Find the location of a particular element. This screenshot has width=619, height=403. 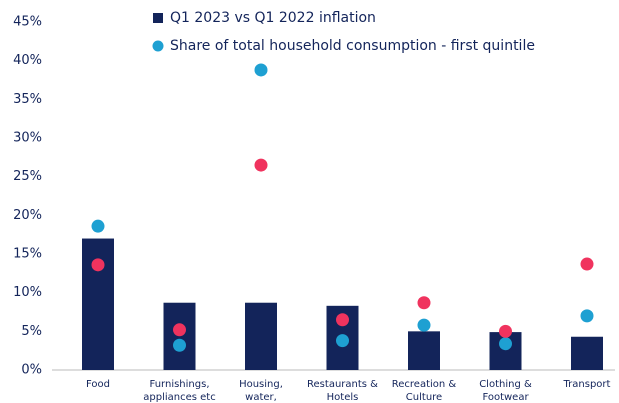

y-tick-label: 25% is located at coordinates (27, 176).